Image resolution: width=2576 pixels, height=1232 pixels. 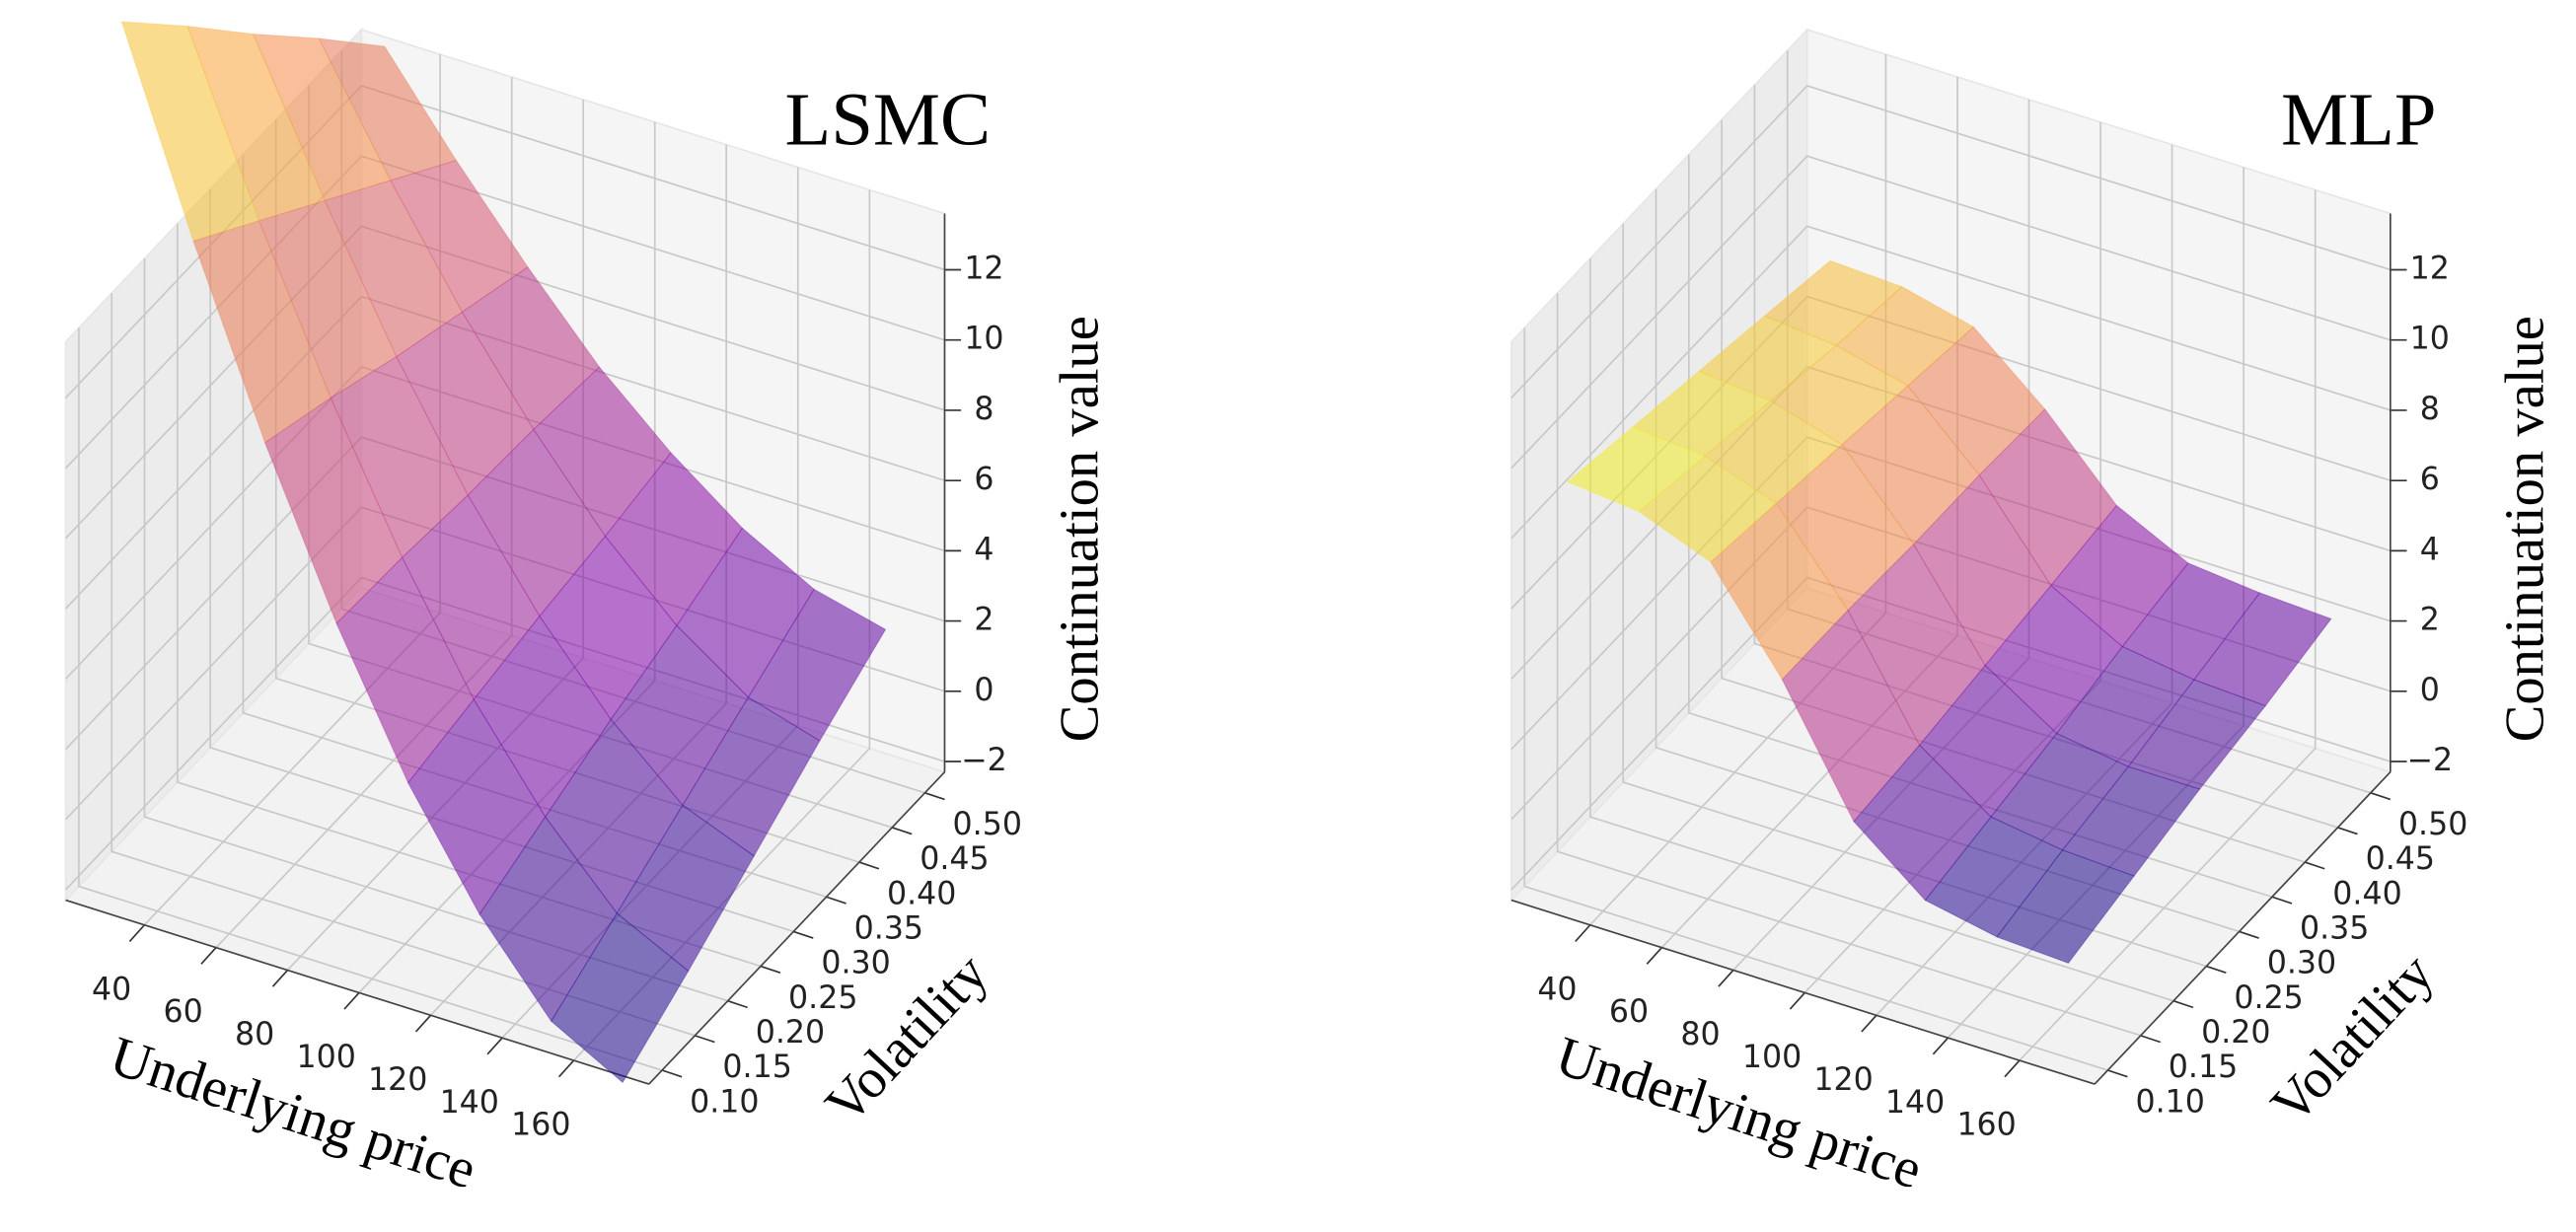 What do you see at coordinates (2429, 760) in the screenshot?
I see `z-tick-label: −2` at bounding box center [2429, 760].